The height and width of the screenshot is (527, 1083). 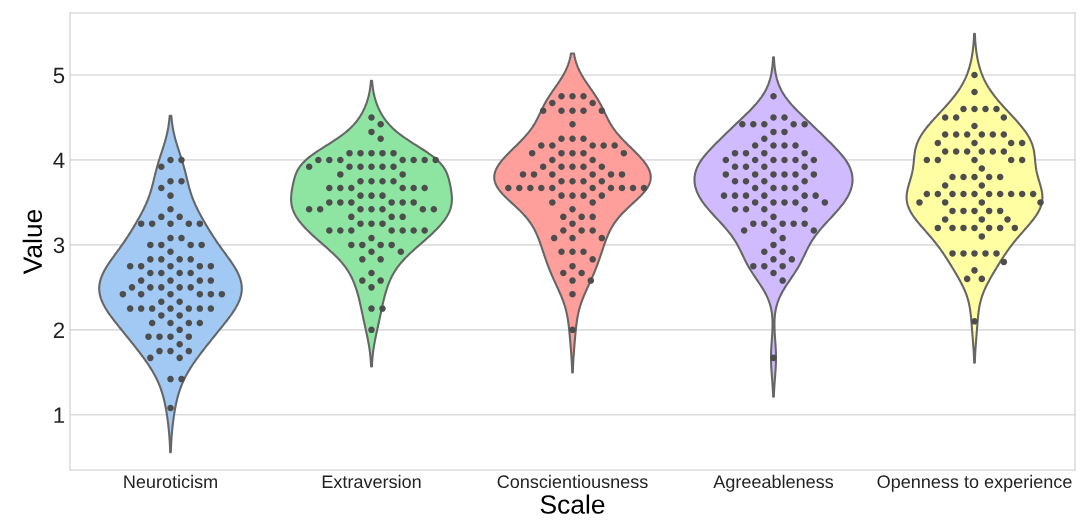 I want to click on y-tick-label: 3, so click(x=59, y=245).